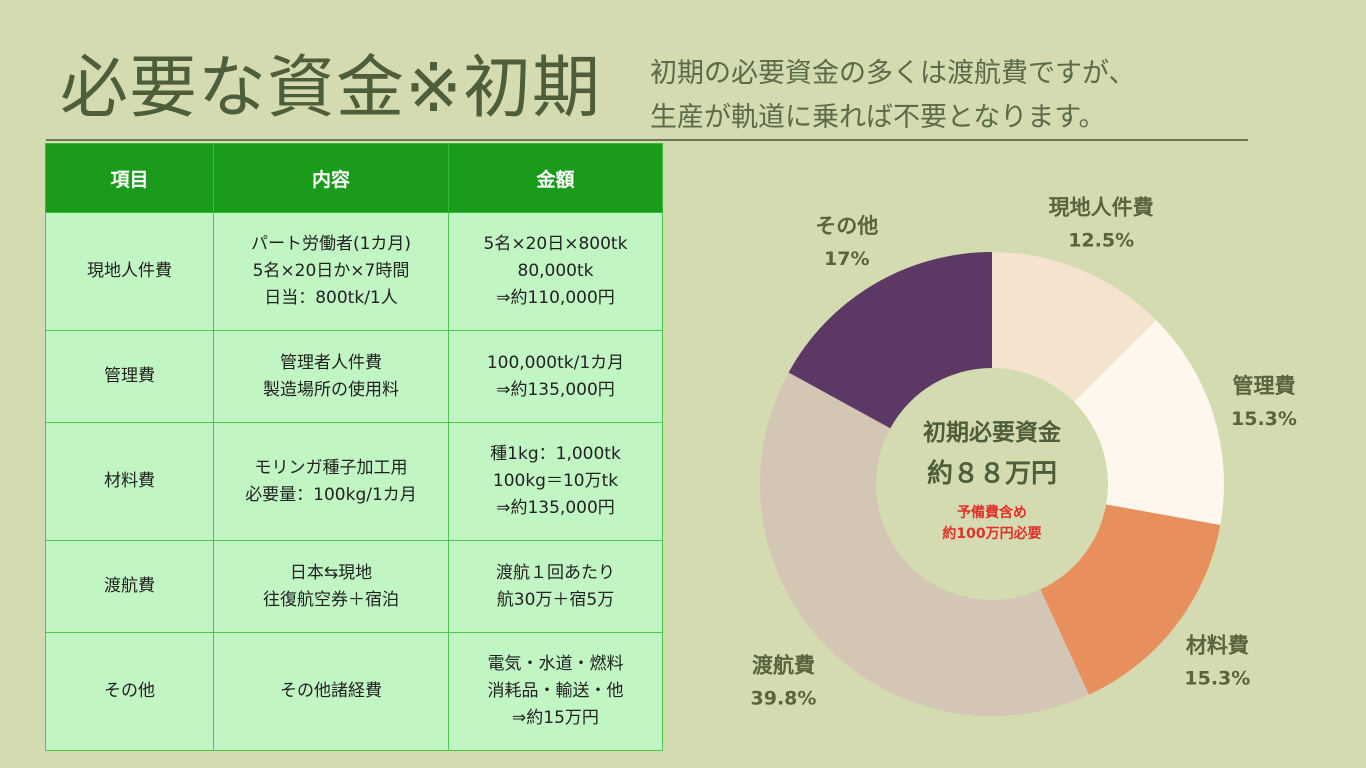 The height and width of the screenshot is (768, 1366). I want to click on cell-amount: 電気・水道・燃料 消耗品・輸送・他 ⇒約15万円, so click(555, 691).